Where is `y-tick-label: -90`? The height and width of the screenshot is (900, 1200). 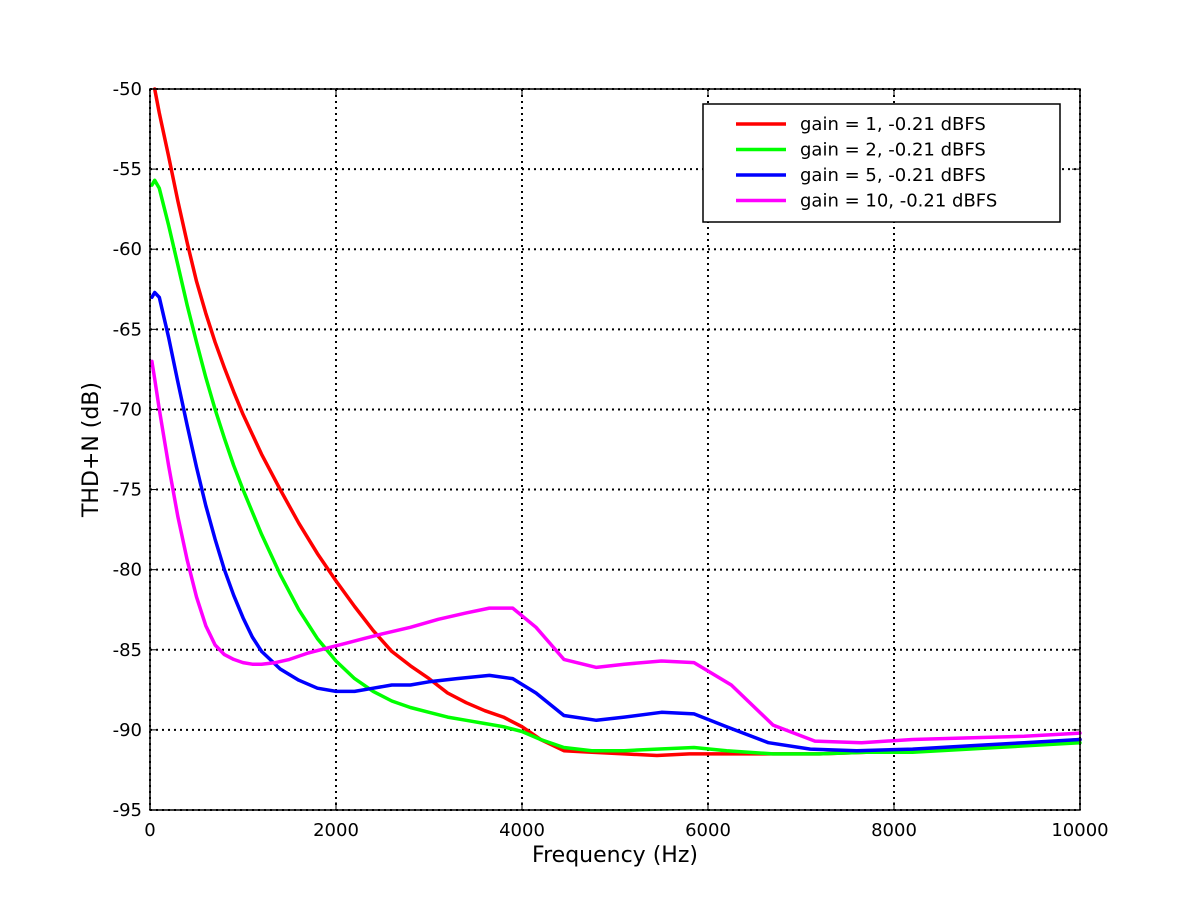 y-tick-label: -90 is located at coordinates (127, 730).